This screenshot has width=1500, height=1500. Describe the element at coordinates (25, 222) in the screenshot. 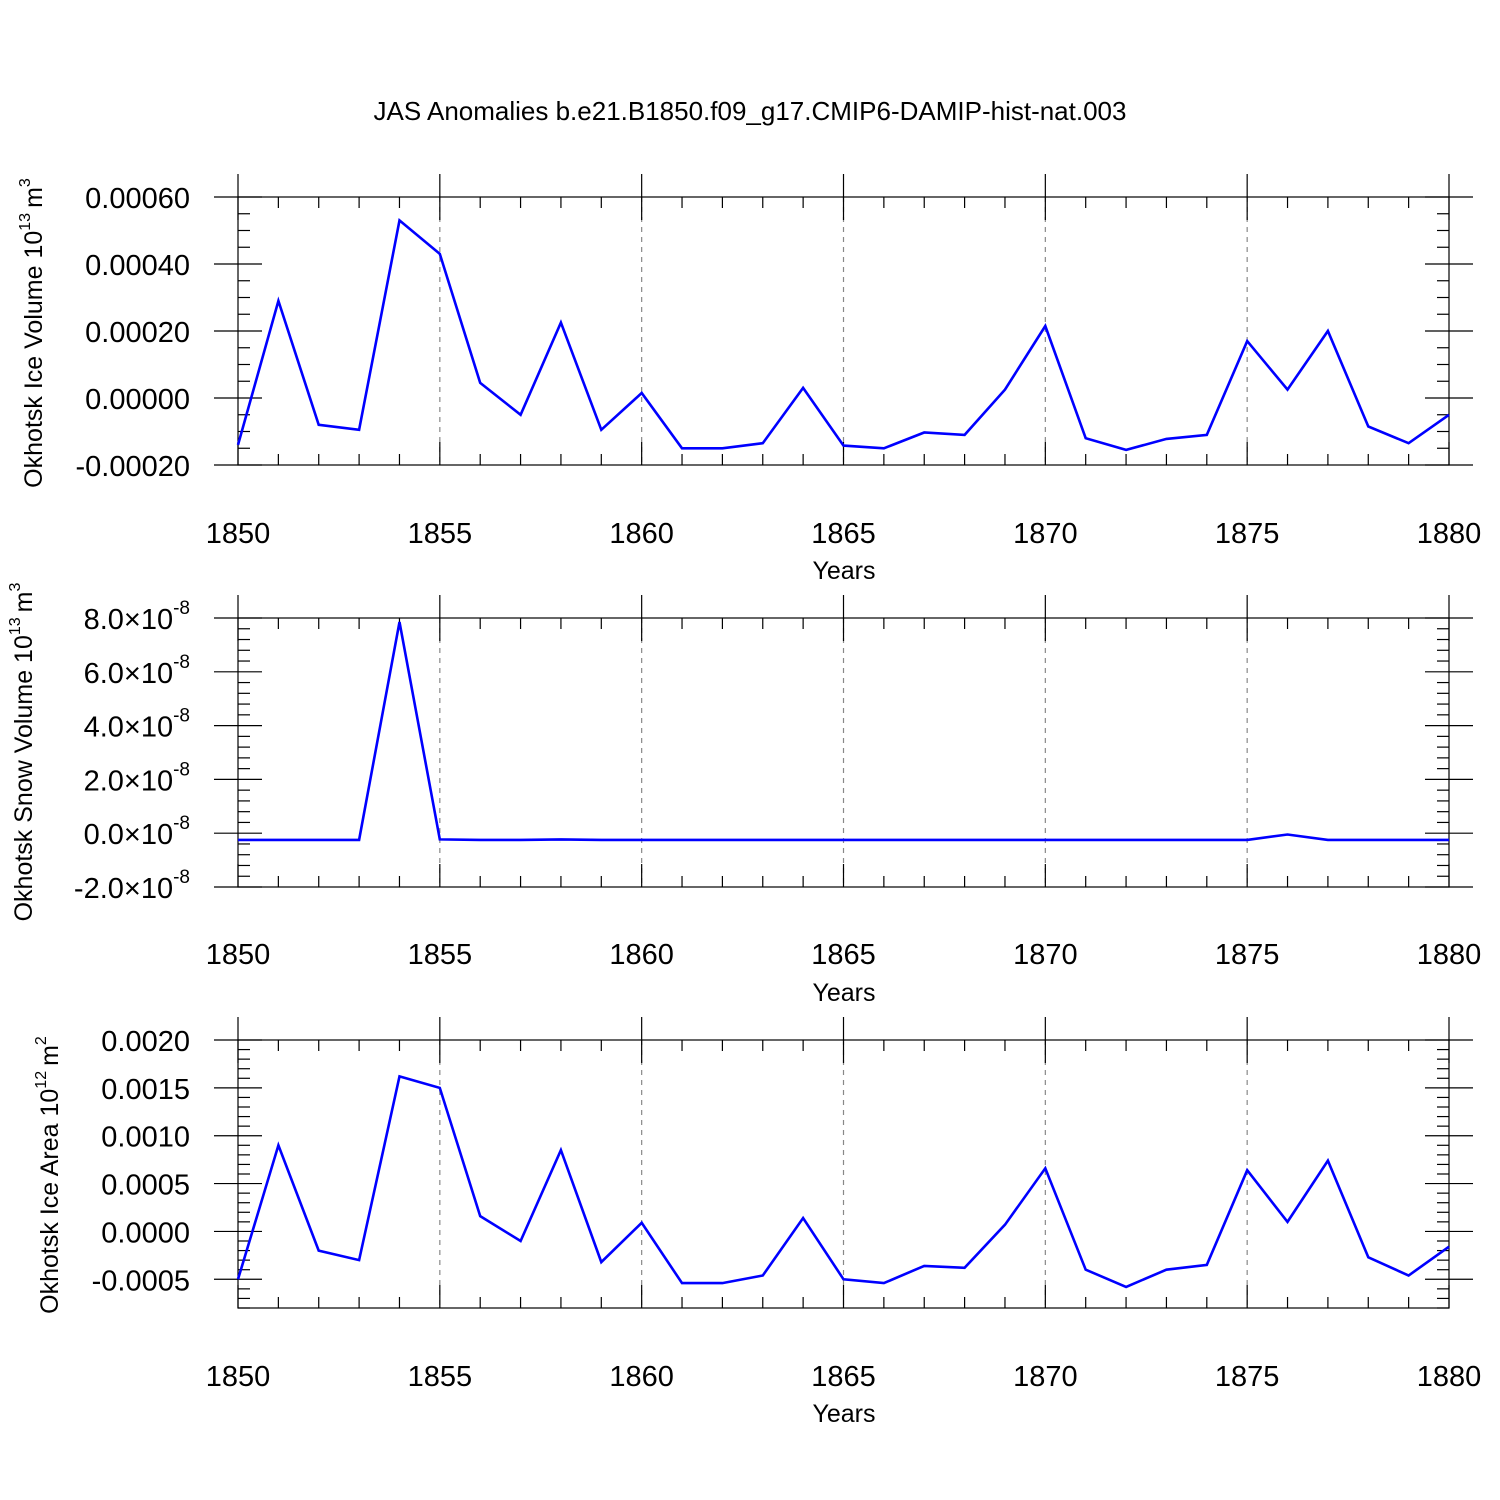

I see `ylabel-ice-volume-exp: 13` at that location.